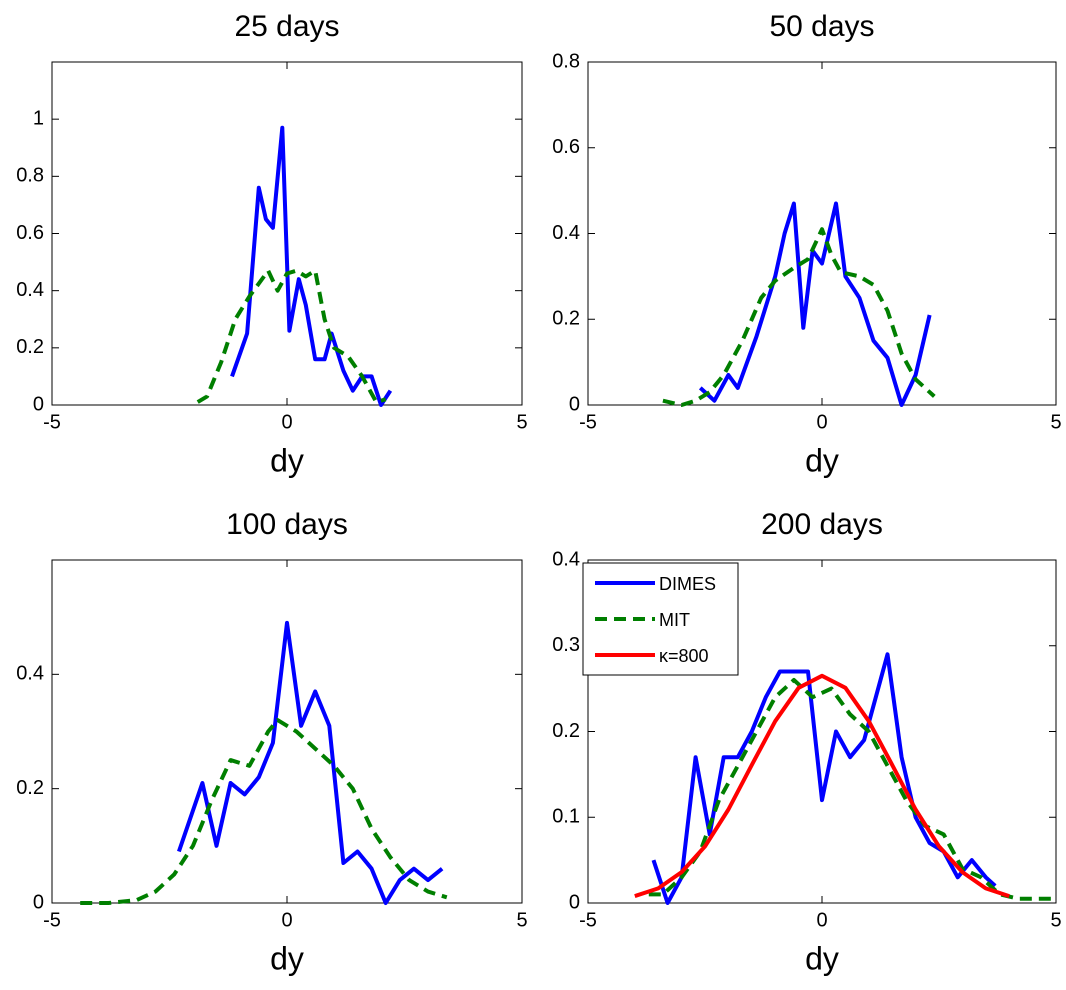 The width and height of the screenshot is (1066, 990). I want to click on subplot-title: 100 days, so click(287, 524).